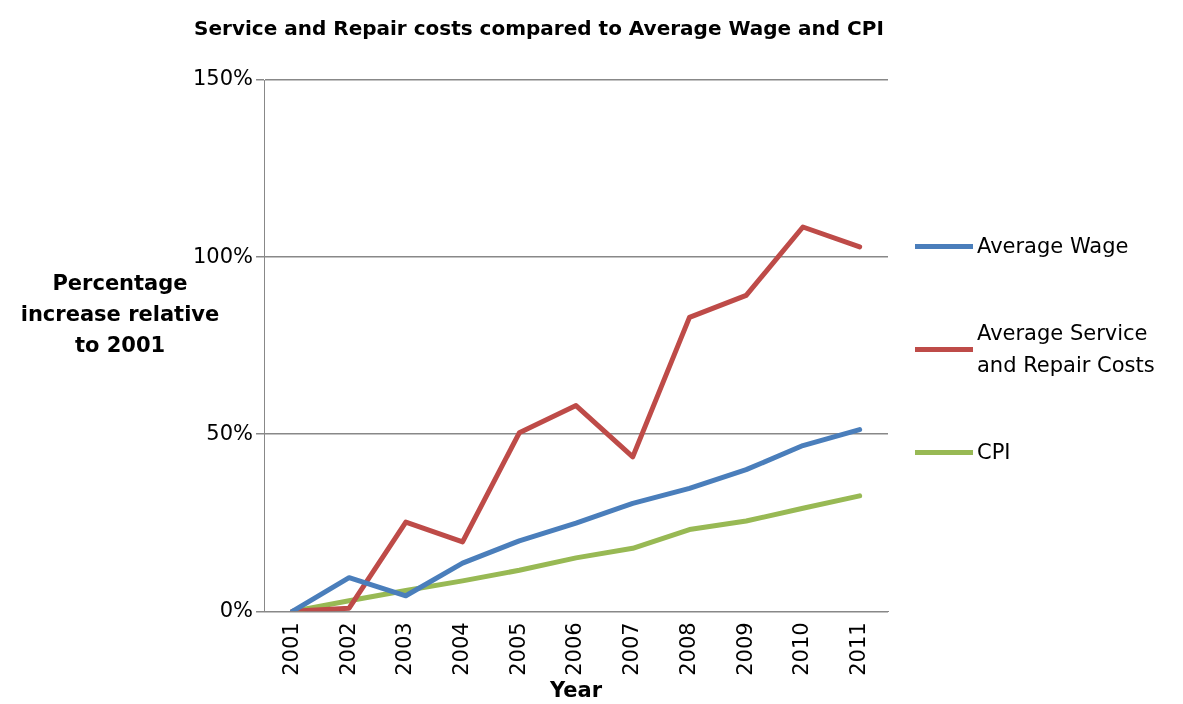  What do you see at coordinates (517, 649) in the screenshot?
I see `x-tick-label: 2005` at bounding box center [517, 649].